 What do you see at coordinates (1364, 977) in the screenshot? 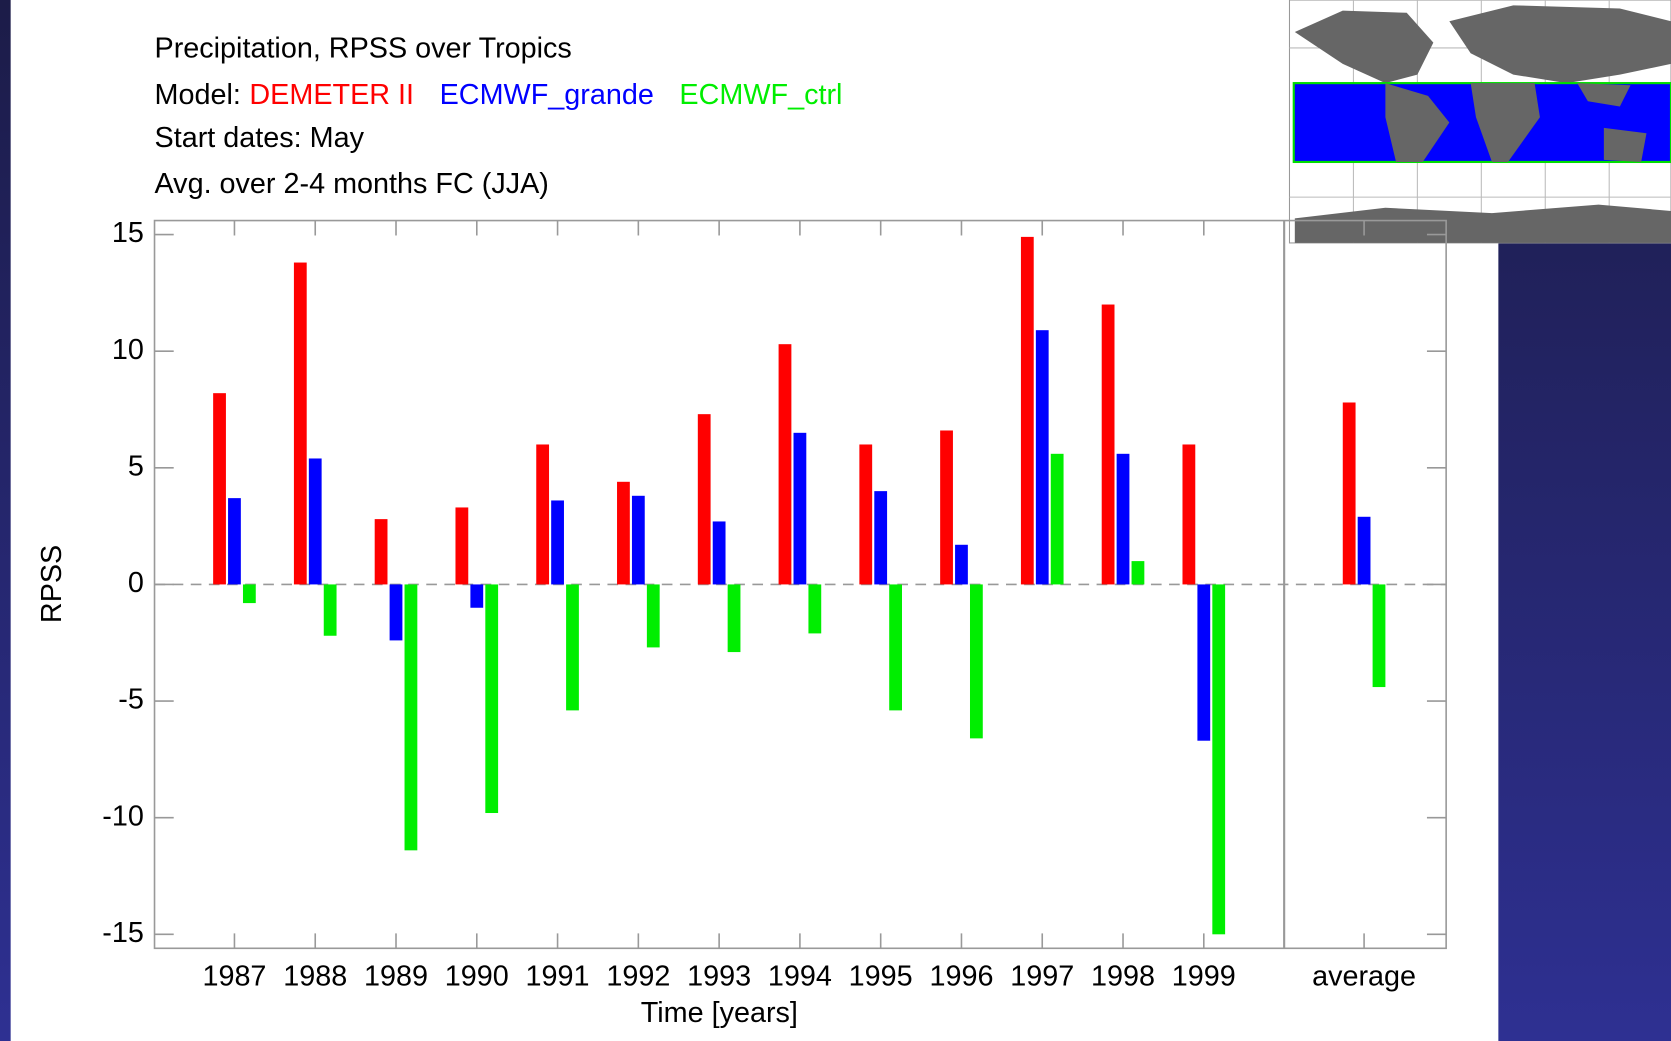
I see `x-tick-label: average` at bounding box center [1364, 977].